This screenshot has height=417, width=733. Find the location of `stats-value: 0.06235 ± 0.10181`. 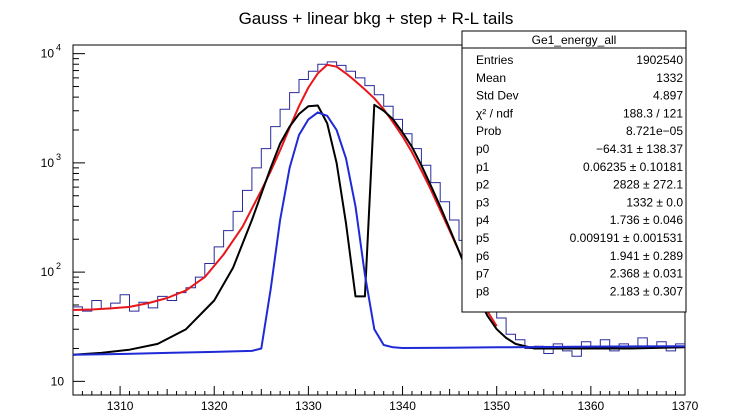

stats-value: 0.06235 ± 0.10181 is located at coordinates (633, 167).